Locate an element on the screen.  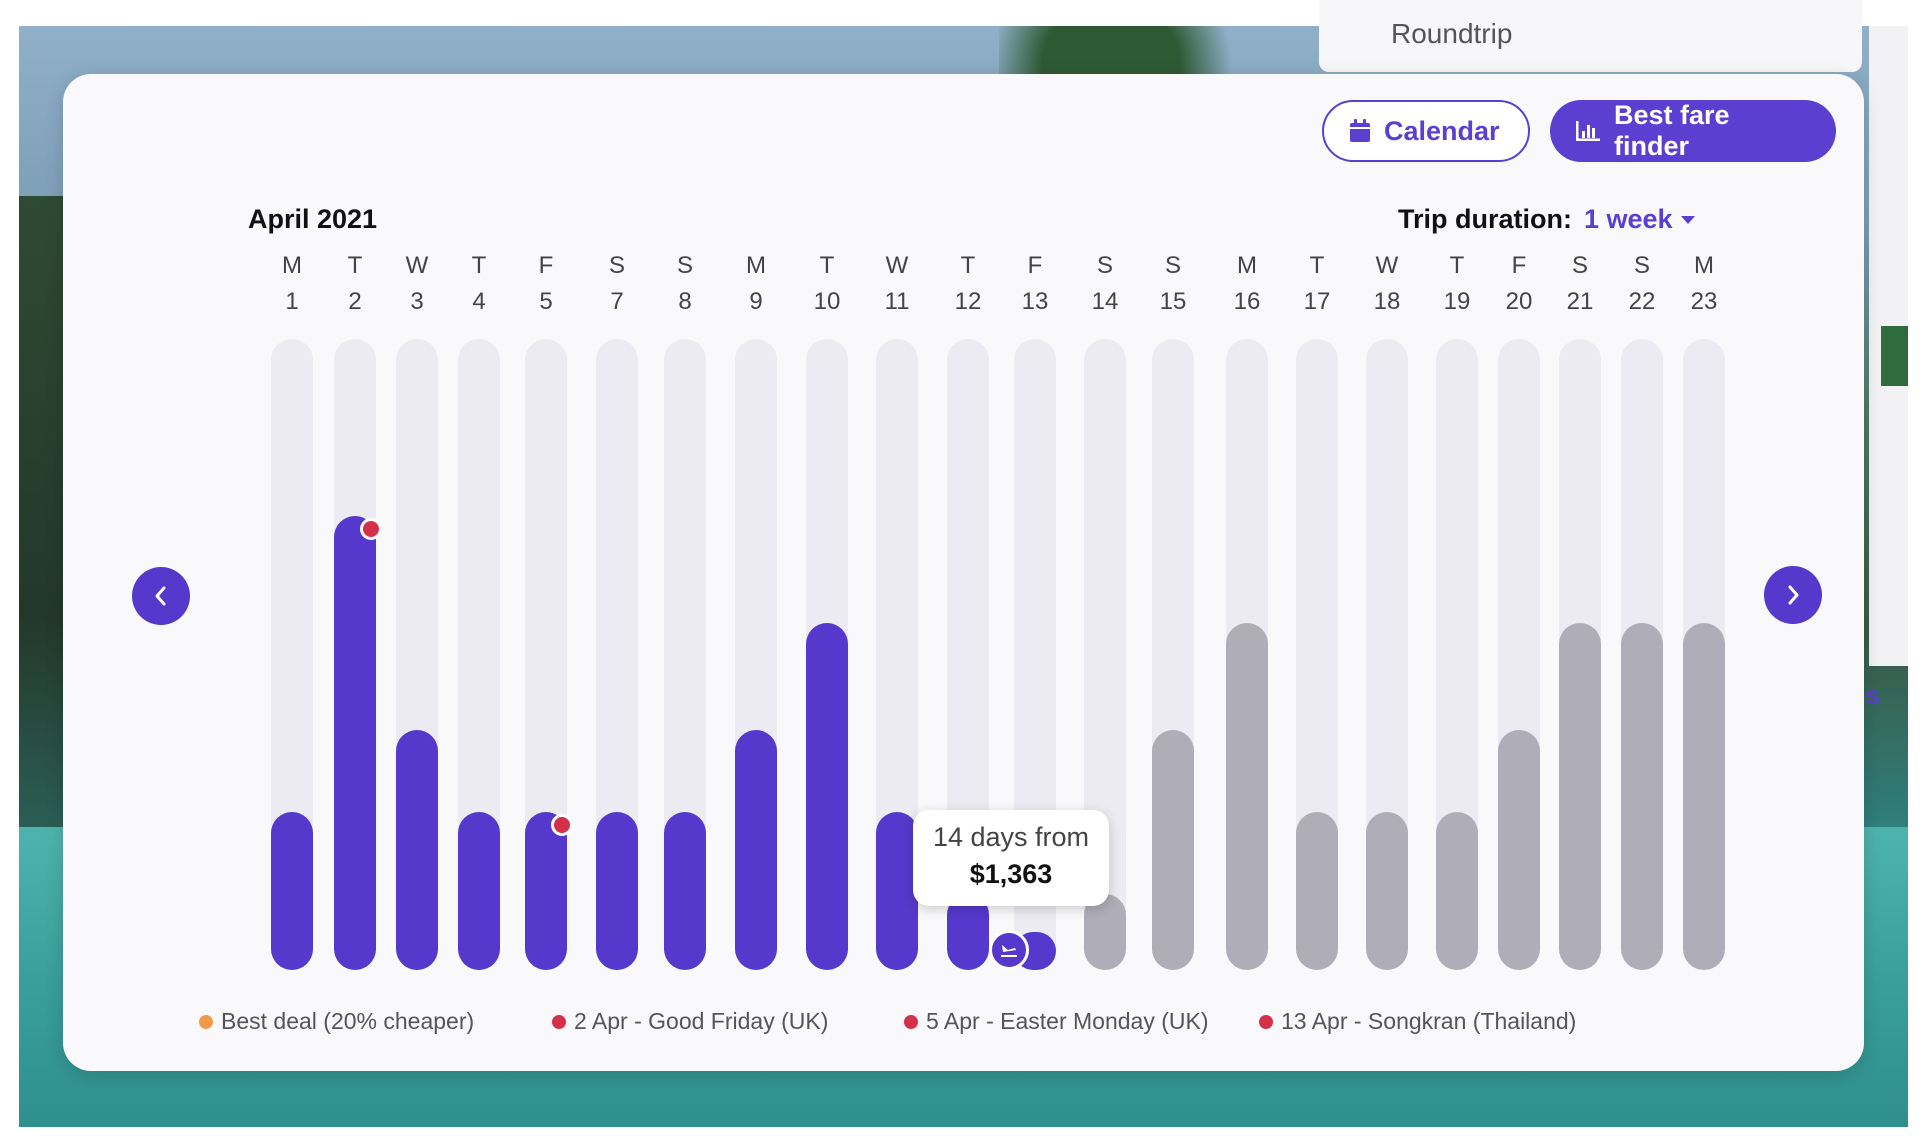
date-label: 15 is located at coordinates (1173, 301).